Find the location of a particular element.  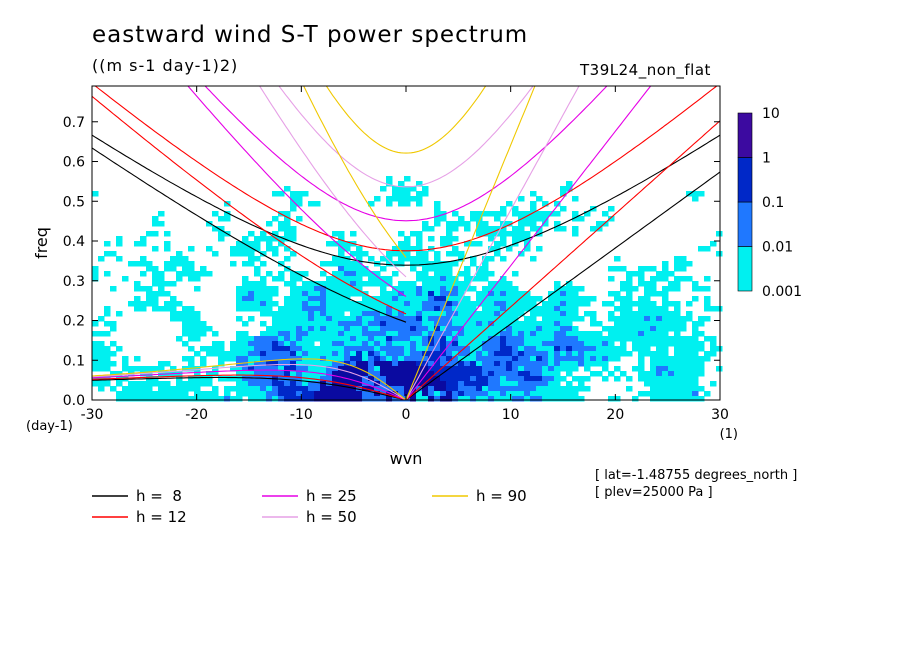

kelvin-curve-h25 is located at coordinates (528, 243).